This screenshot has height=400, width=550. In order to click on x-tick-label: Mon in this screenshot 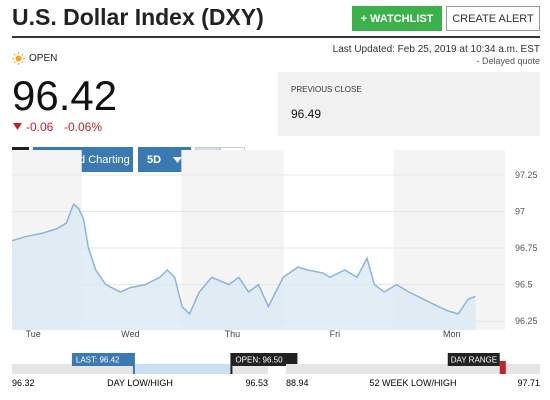, I will do `click(452, 334)`.